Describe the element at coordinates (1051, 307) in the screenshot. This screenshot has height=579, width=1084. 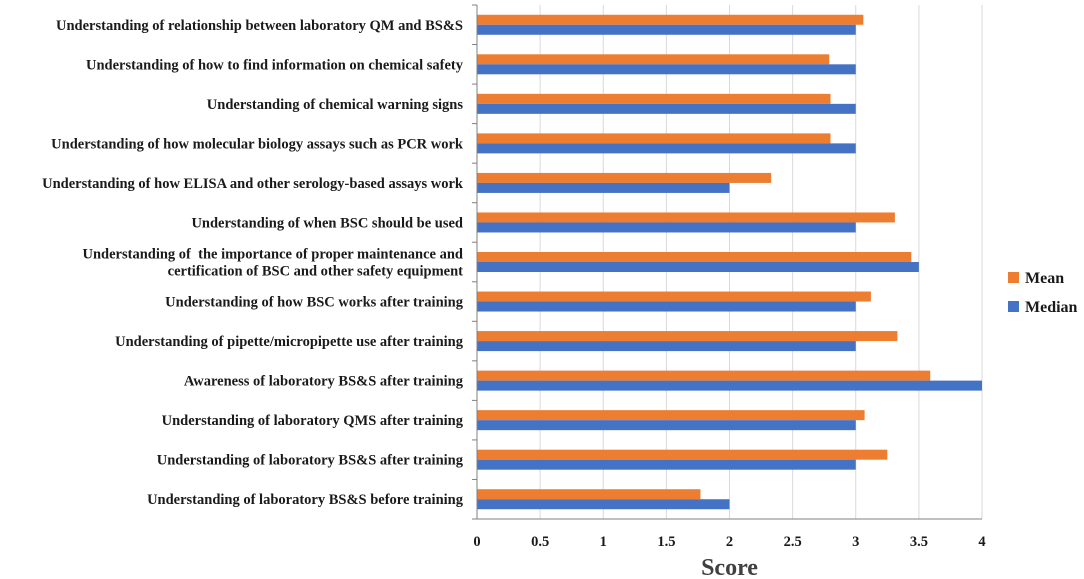
I see `legend-label-median: Median` at that location.